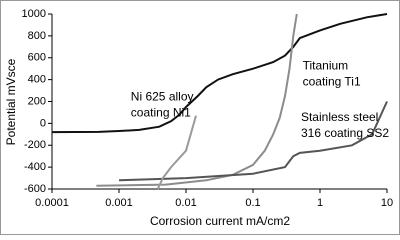 This screenshot has height=240, width=400. I want to click on y-tick-label: 800, so click(37, 36).